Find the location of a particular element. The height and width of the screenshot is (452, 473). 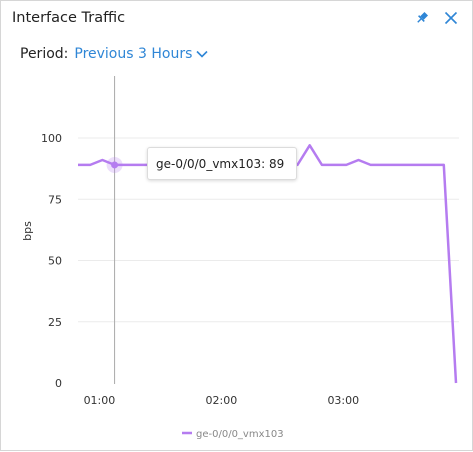

hover-point is located at coordinates (115, 165).